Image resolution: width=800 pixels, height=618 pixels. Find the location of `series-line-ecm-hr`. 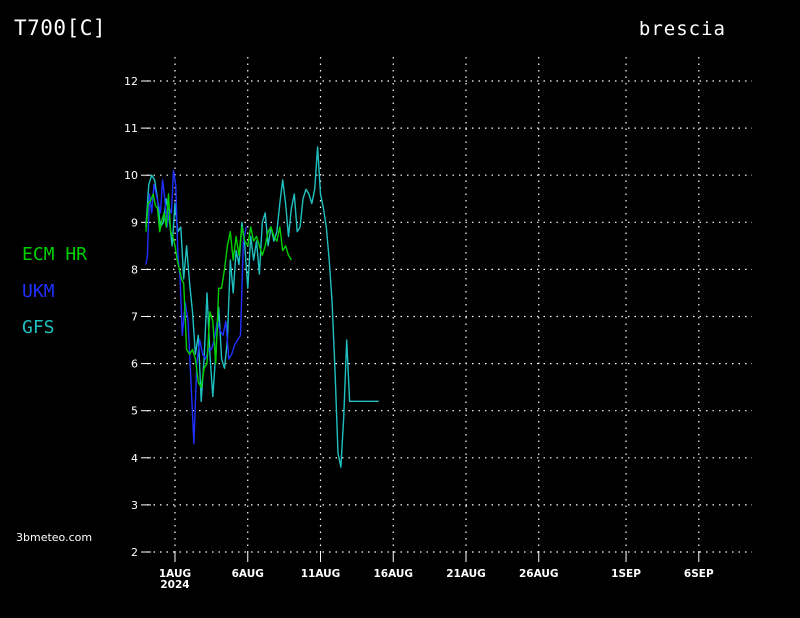

series-line-ecm-hr is located at coordinates (218, 290).